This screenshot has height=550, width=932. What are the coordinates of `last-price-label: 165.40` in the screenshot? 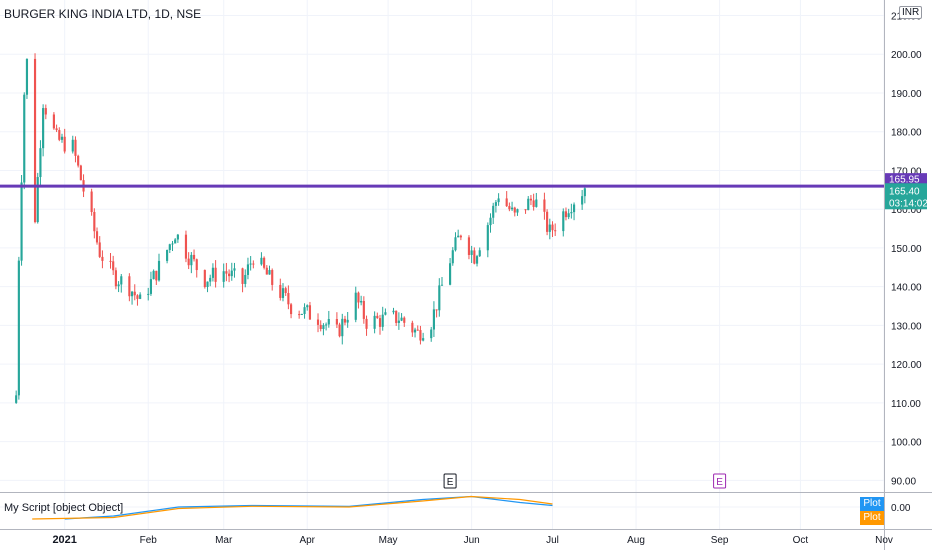 It's located at (904, 191).